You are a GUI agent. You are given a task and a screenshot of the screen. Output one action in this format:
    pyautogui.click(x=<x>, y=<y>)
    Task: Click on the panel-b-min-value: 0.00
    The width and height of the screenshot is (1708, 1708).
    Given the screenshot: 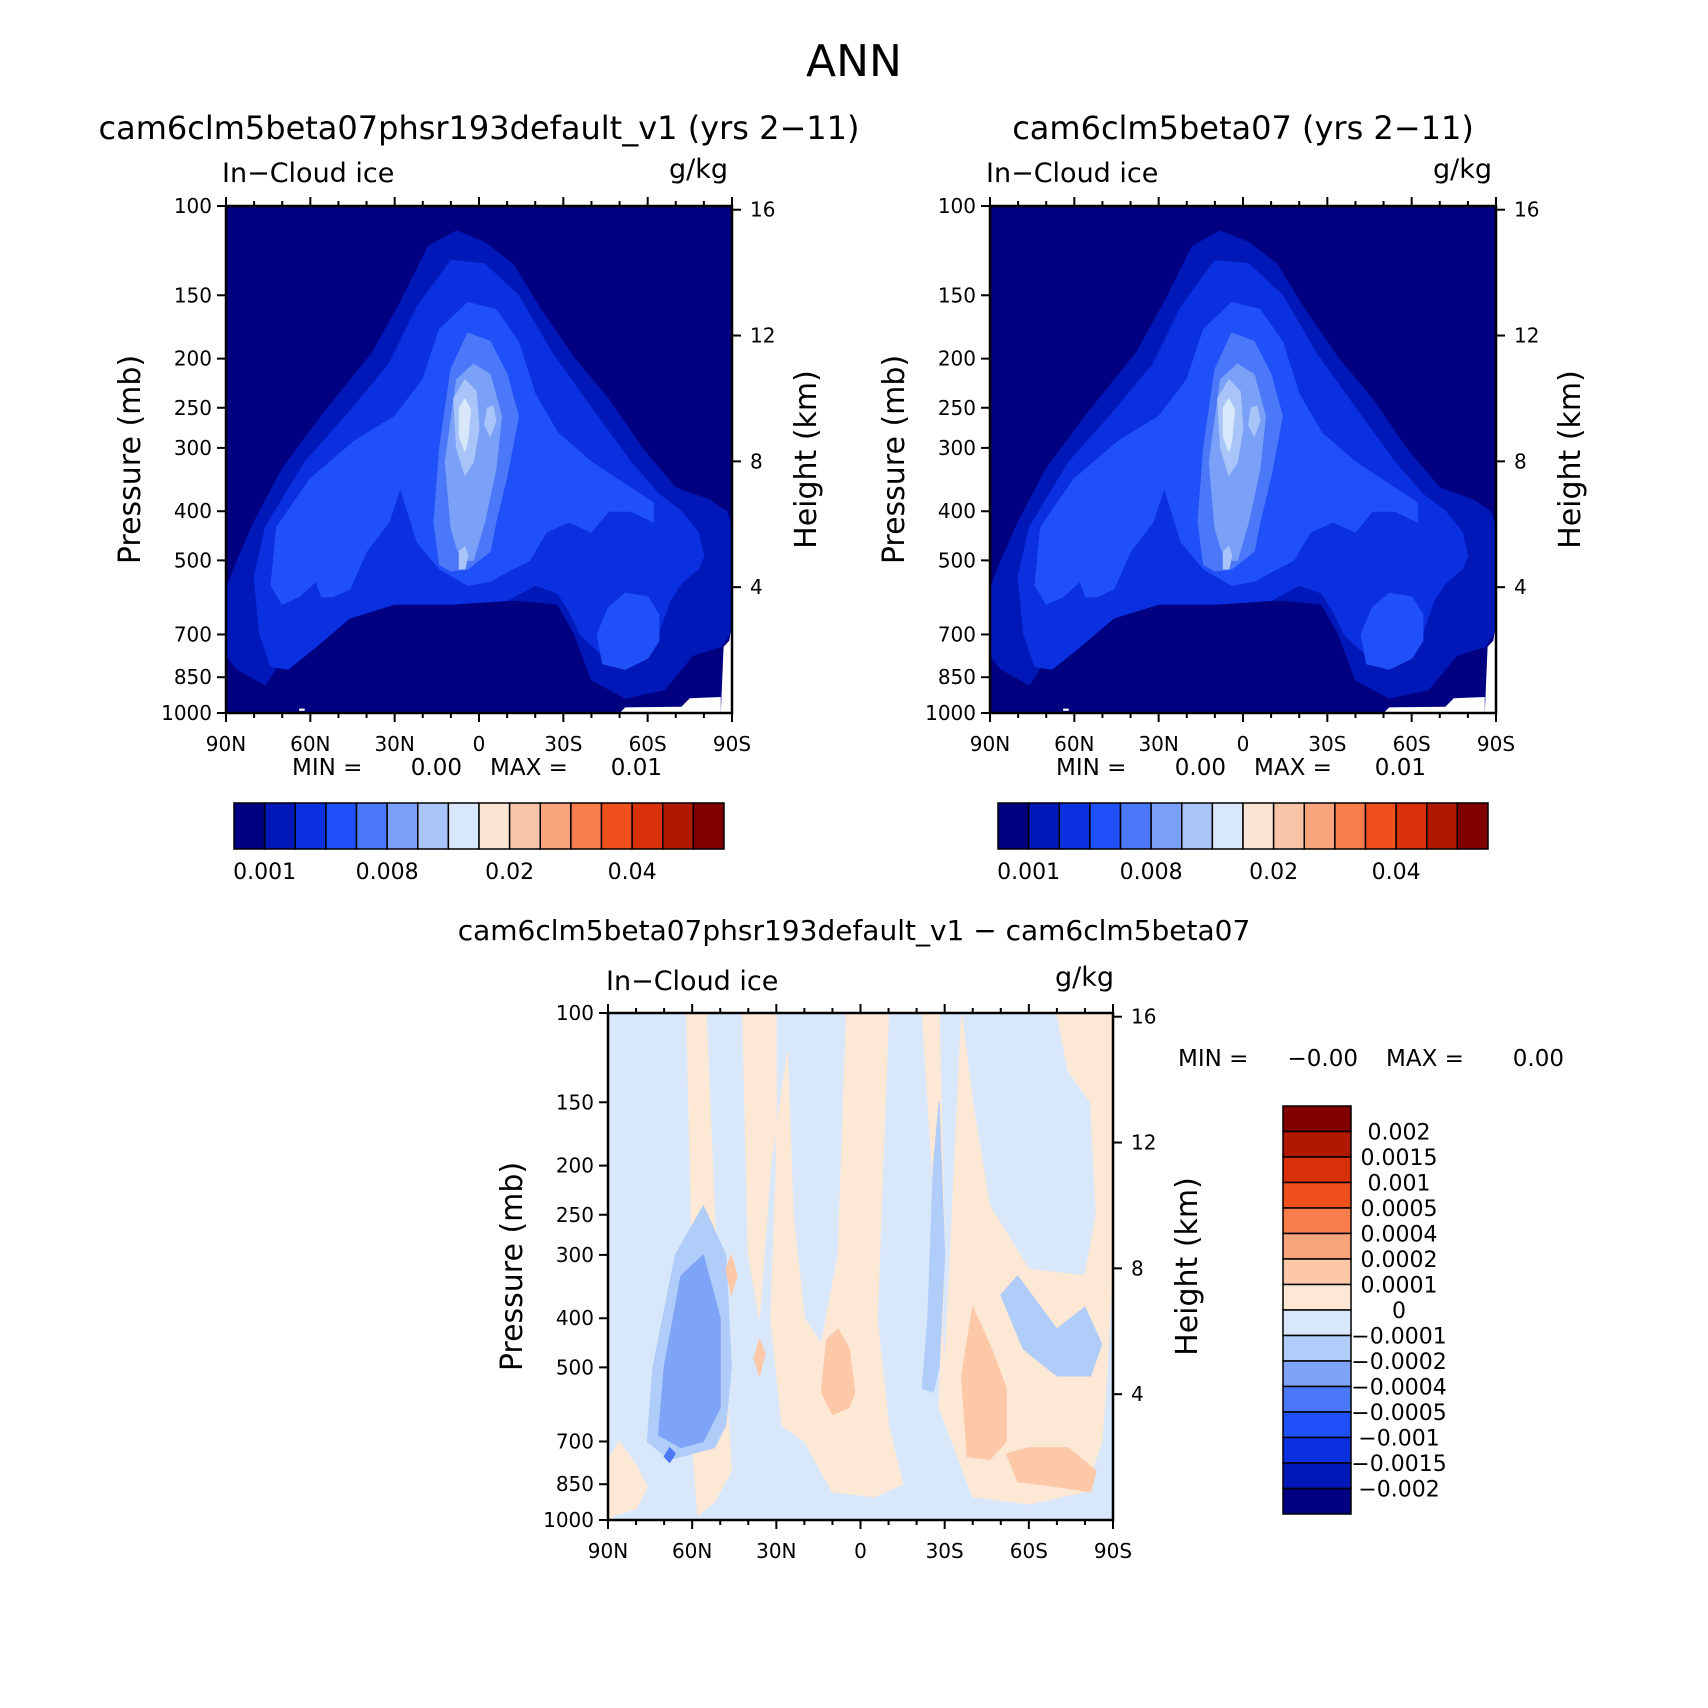 What is the action you would take?
    pyautogui.click(x=1200, y=768)
    